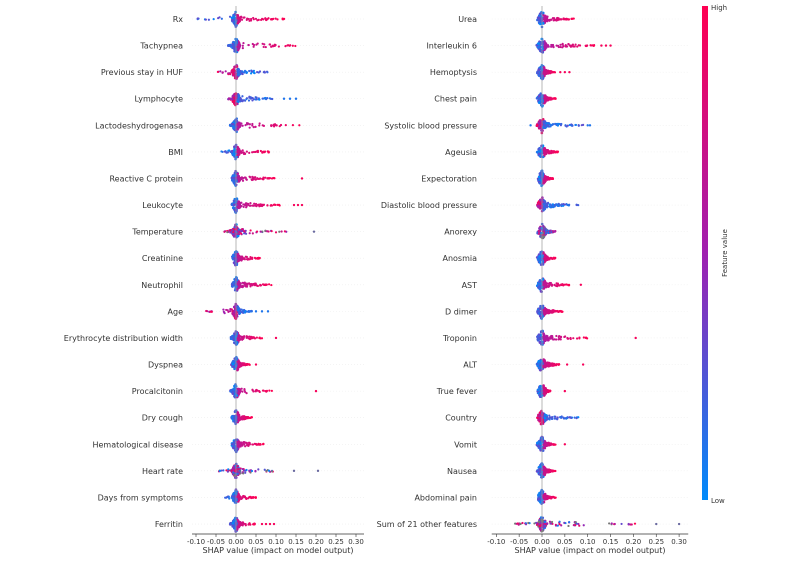  What do you see at coordinates (268, 19) in the screenshot?
I see `feature-row: Rx` at bounding box center [268, 19].